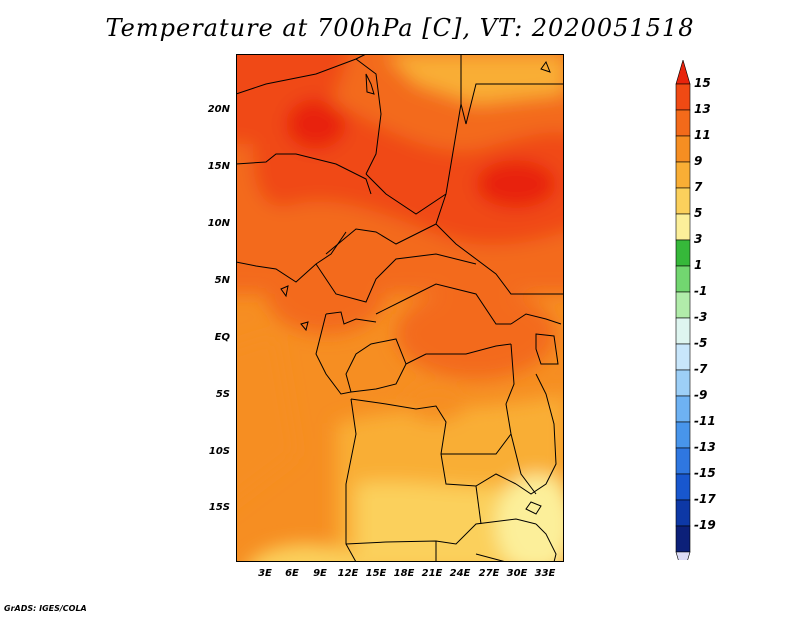 Image resolution: width=800 pixels, height=618 pixels. I want to click on lon-label-24e: 24E, so click(460, 573).